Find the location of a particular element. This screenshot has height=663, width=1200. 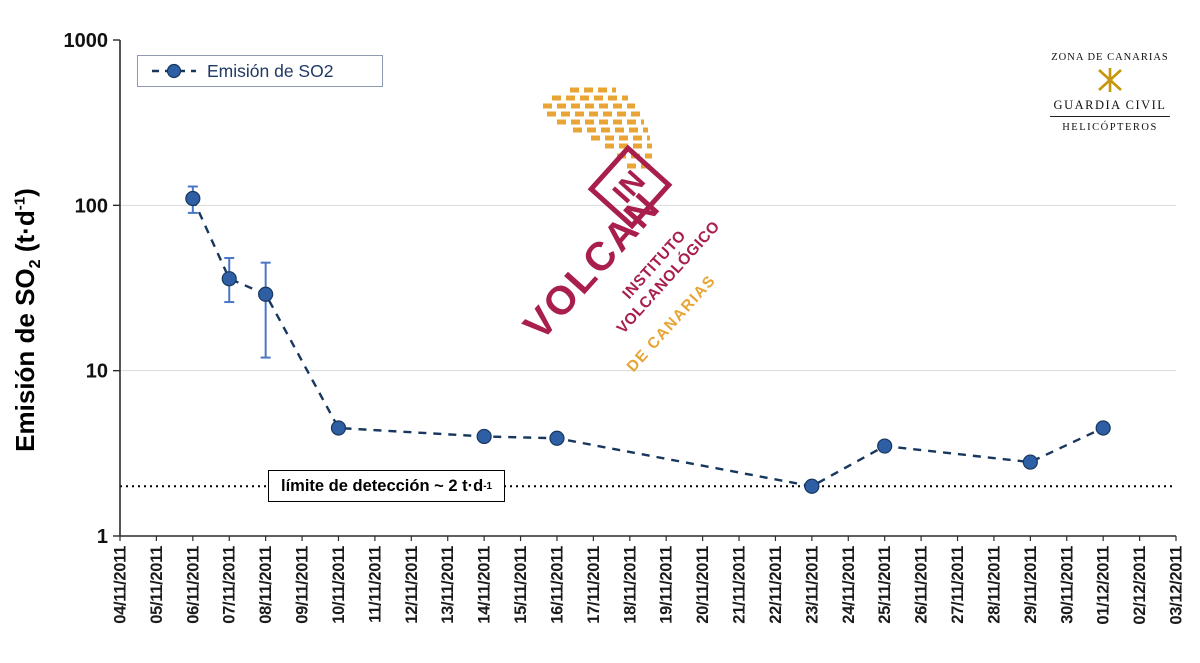

x-tick-label: 09/11/2011 is located at coordinates (303, 585).